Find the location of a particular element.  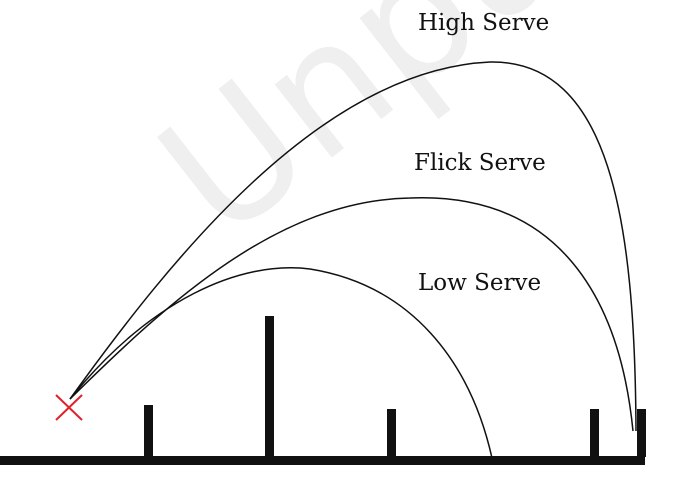

court-floor is located at coordinates (322, 460).